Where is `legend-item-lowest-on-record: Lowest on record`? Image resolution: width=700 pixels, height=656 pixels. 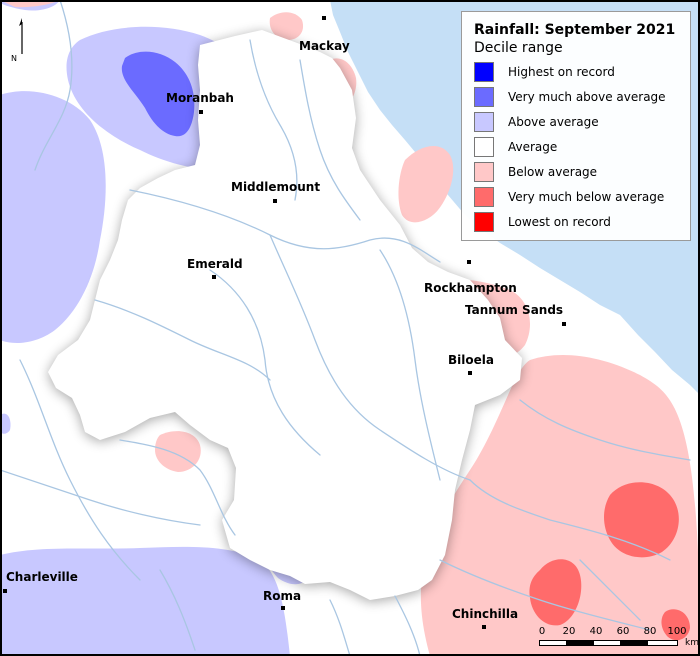 legend-item-lowest-on-record: Lowest on record is located at coordinates (579, 223).